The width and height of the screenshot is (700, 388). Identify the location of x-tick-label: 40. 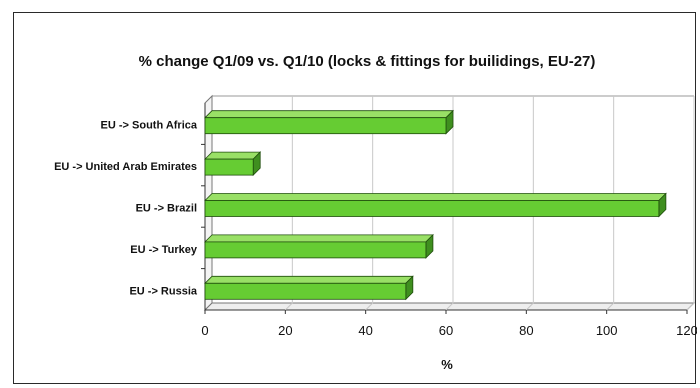
(365, 330).